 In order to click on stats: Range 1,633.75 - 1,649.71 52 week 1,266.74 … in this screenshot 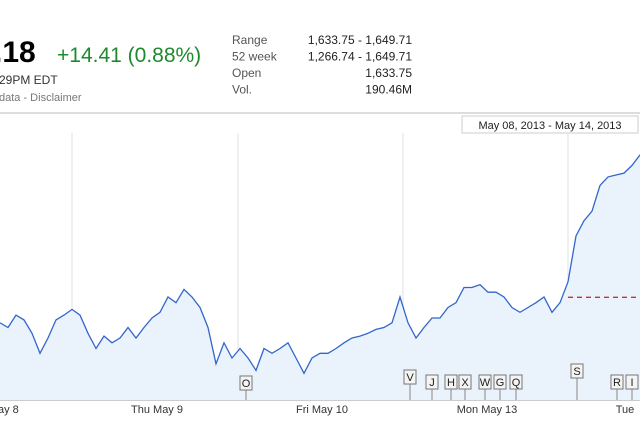, I will do `click(322, 65)`.